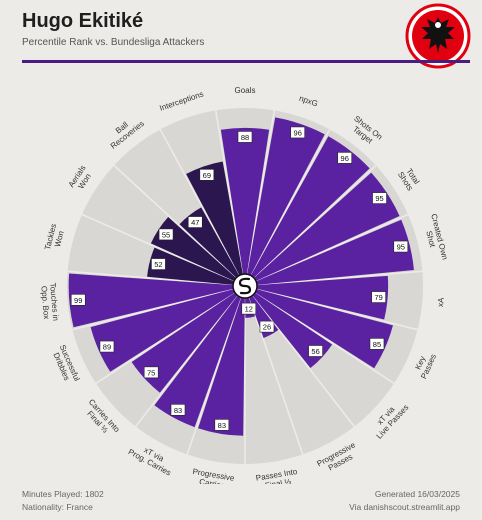  I want to click on svg-text: 75, so click(151, 372).